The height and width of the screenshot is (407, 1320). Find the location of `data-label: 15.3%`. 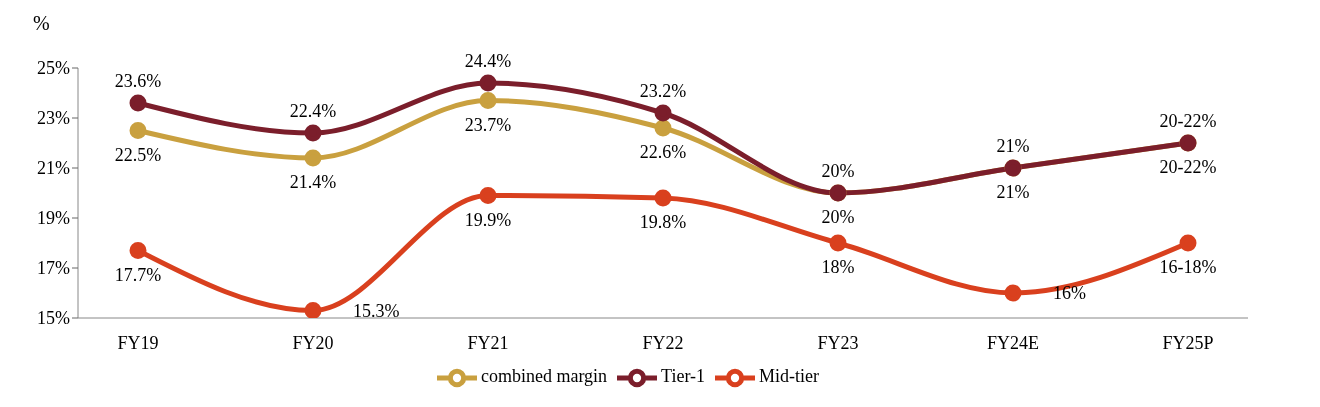

data-label: 15.3% is located at coordinates (376, 310).